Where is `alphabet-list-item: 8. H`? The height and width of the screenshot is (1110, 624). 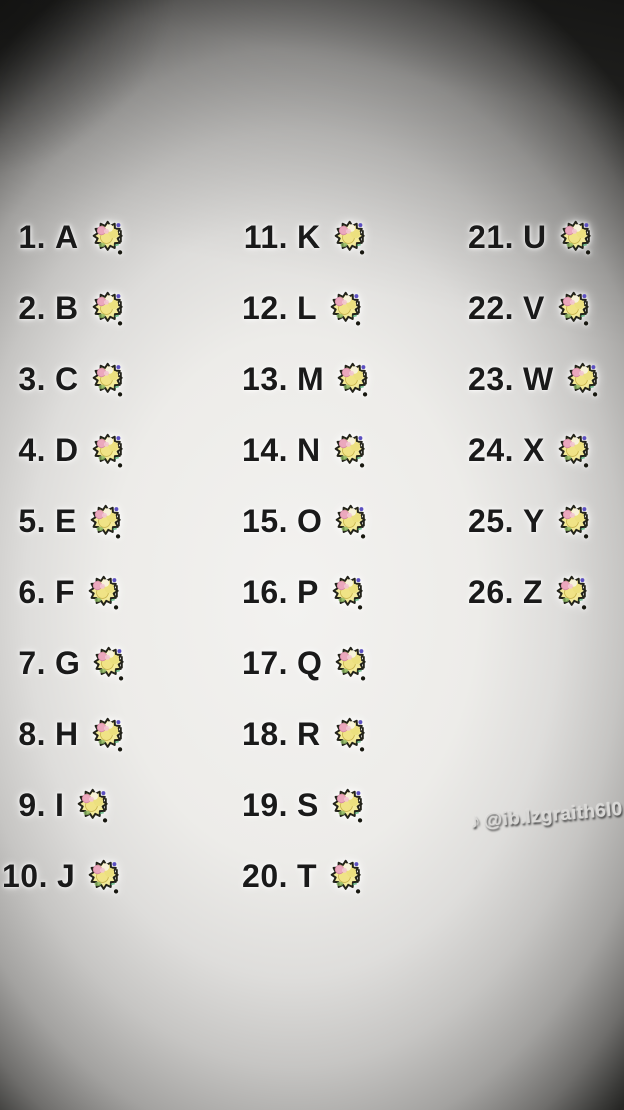
alphabet-list-item: 8. H is located at coordinates (64, 734).